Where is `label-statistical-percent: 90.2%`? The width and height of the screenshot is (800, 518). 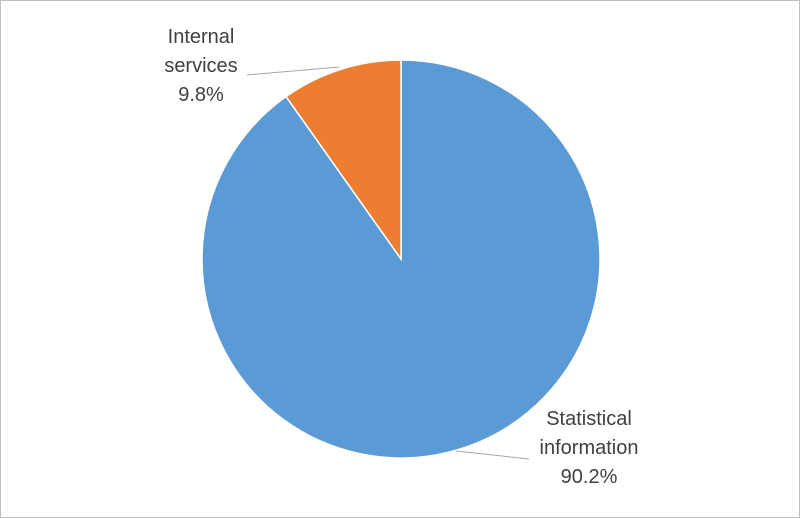
label-statistical-percent: 90.2% is located at coordinates (589, 477).